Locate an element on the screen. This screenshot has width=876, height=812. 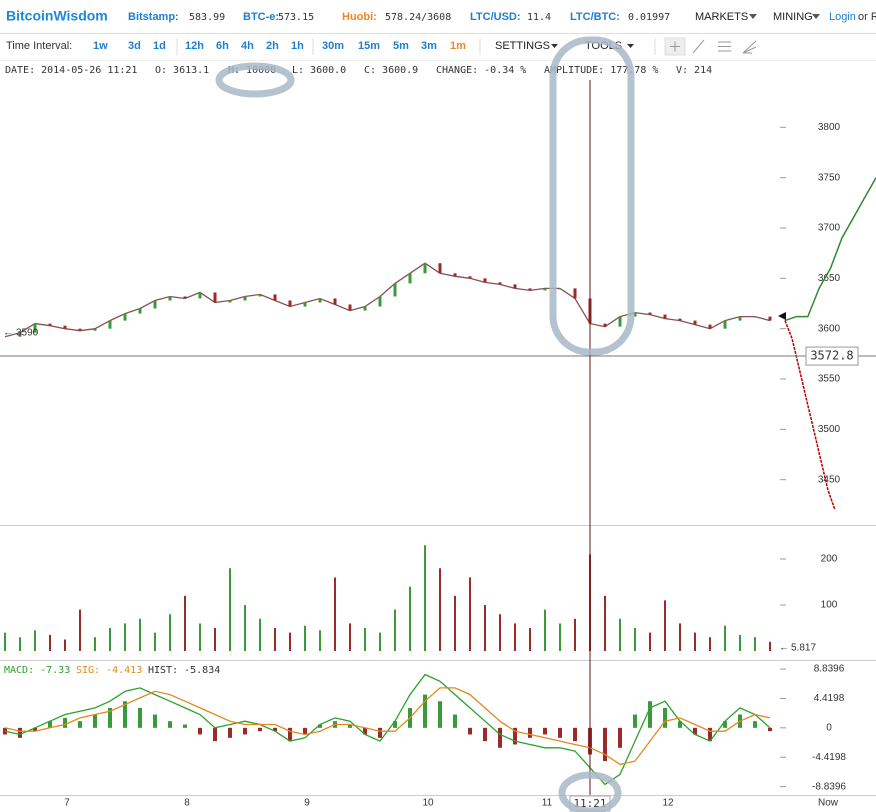
ticker-label: Huobi: is located at coordinates (359, 17).